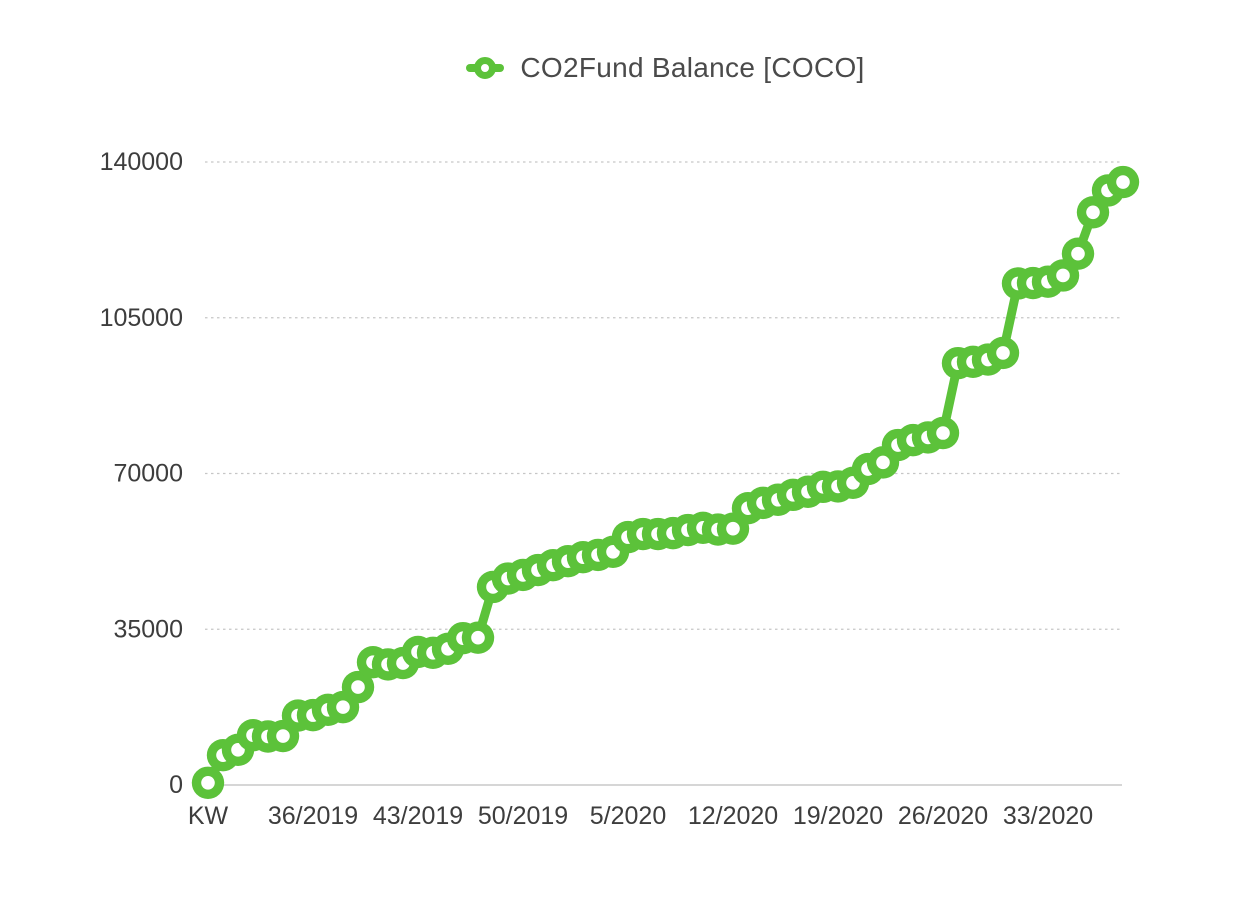 The image size is (1236, 916). I want to click on y-tick-label: 70000, so click(148, 474).